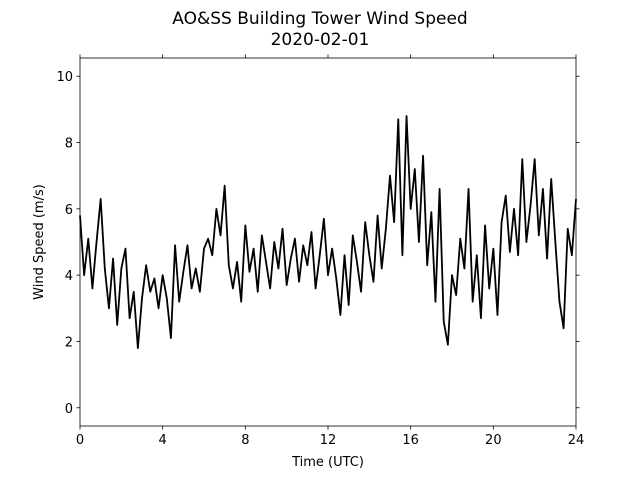 The height and width of the screenshot is (480, 640). Describe the element at coordinates (245, 440) in the screenshot. I see `x-tick-label: 8` at that location.